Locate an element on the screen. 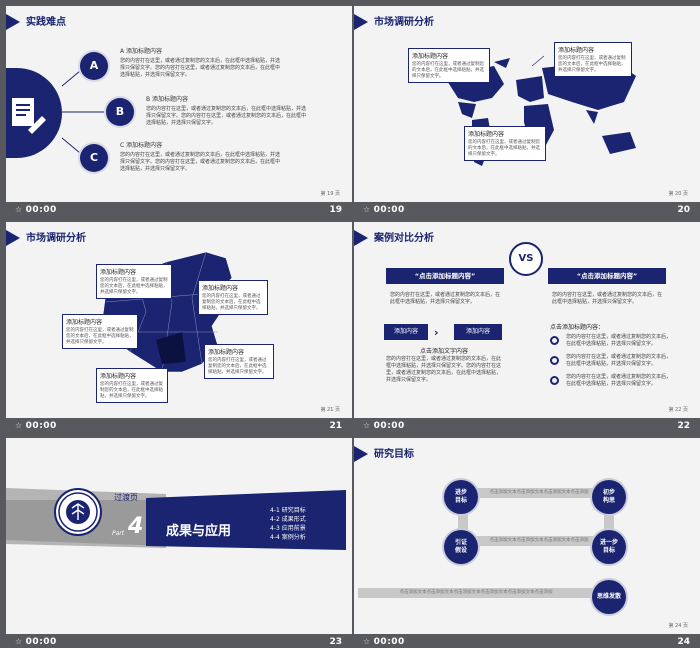 The width and height of the screenshot is (700, 648). vs-badge: VS is located at coordinates (526, 259).